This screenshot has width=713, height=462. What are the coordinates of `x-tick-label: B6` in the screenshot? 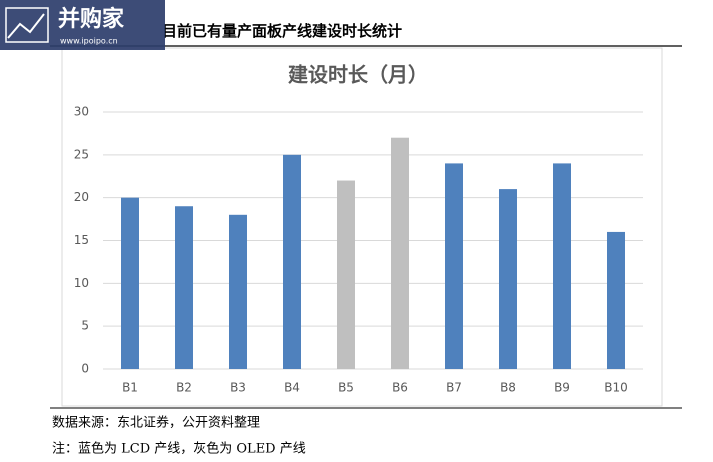 It's located at (400, 388).